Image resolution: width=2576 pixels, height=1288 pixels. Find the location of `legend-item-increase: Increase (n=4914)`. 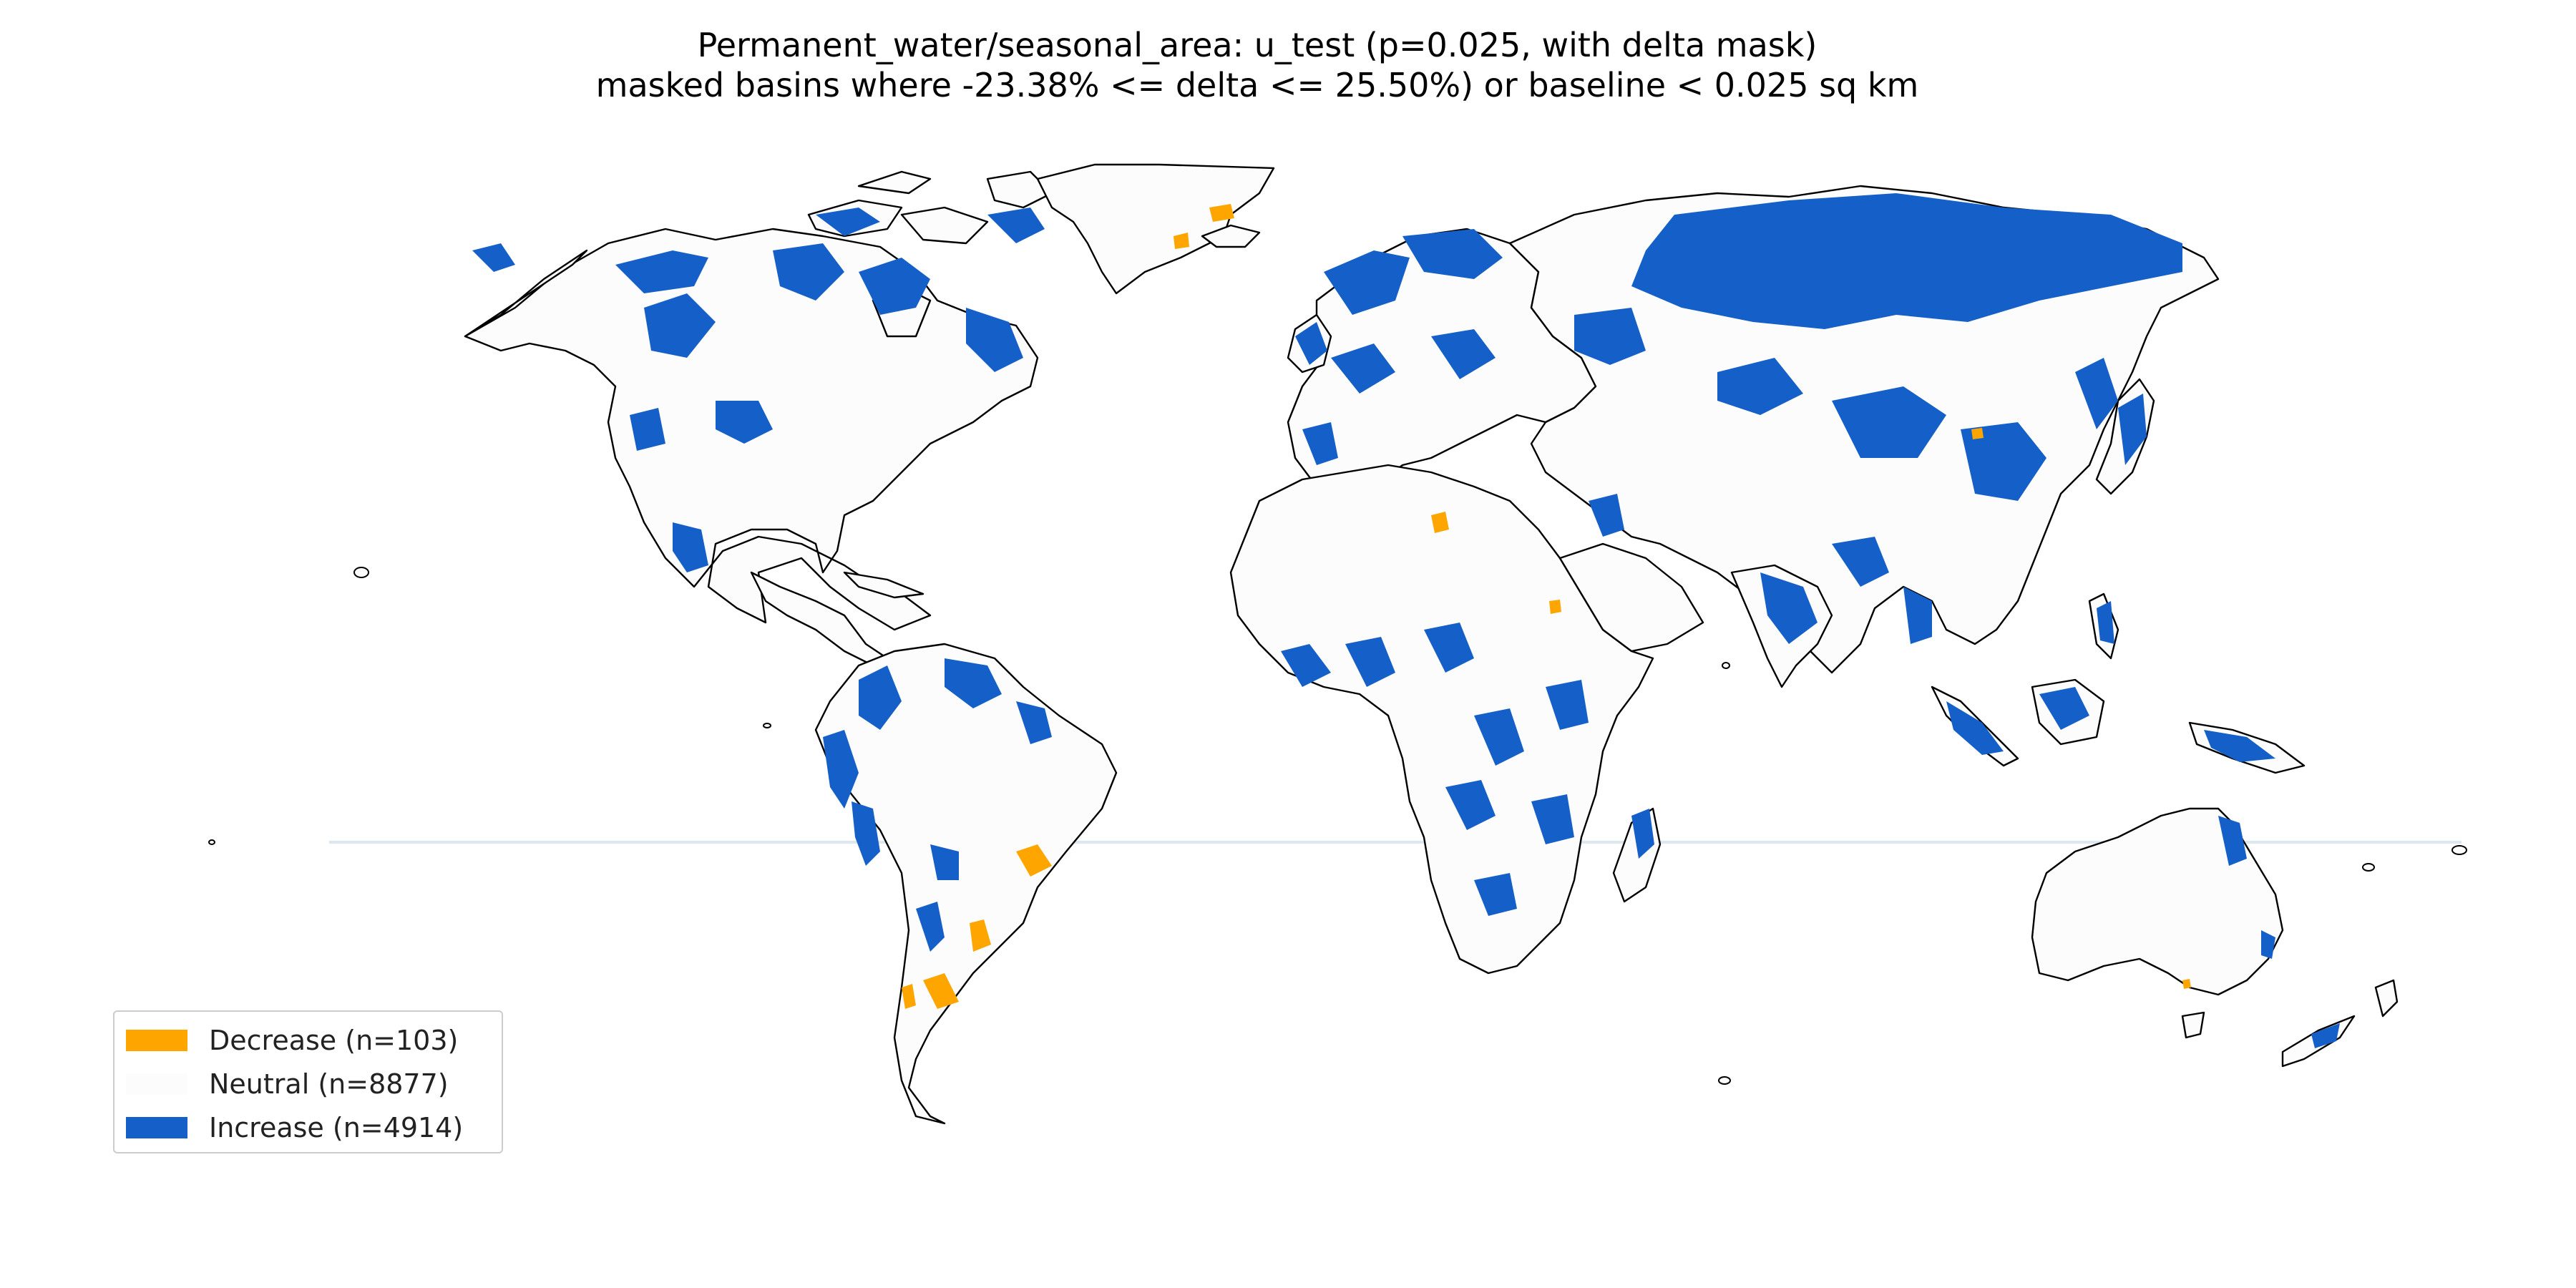

legend-item-increase: Increase (n=4914) is located at coordinates (294, 1128).